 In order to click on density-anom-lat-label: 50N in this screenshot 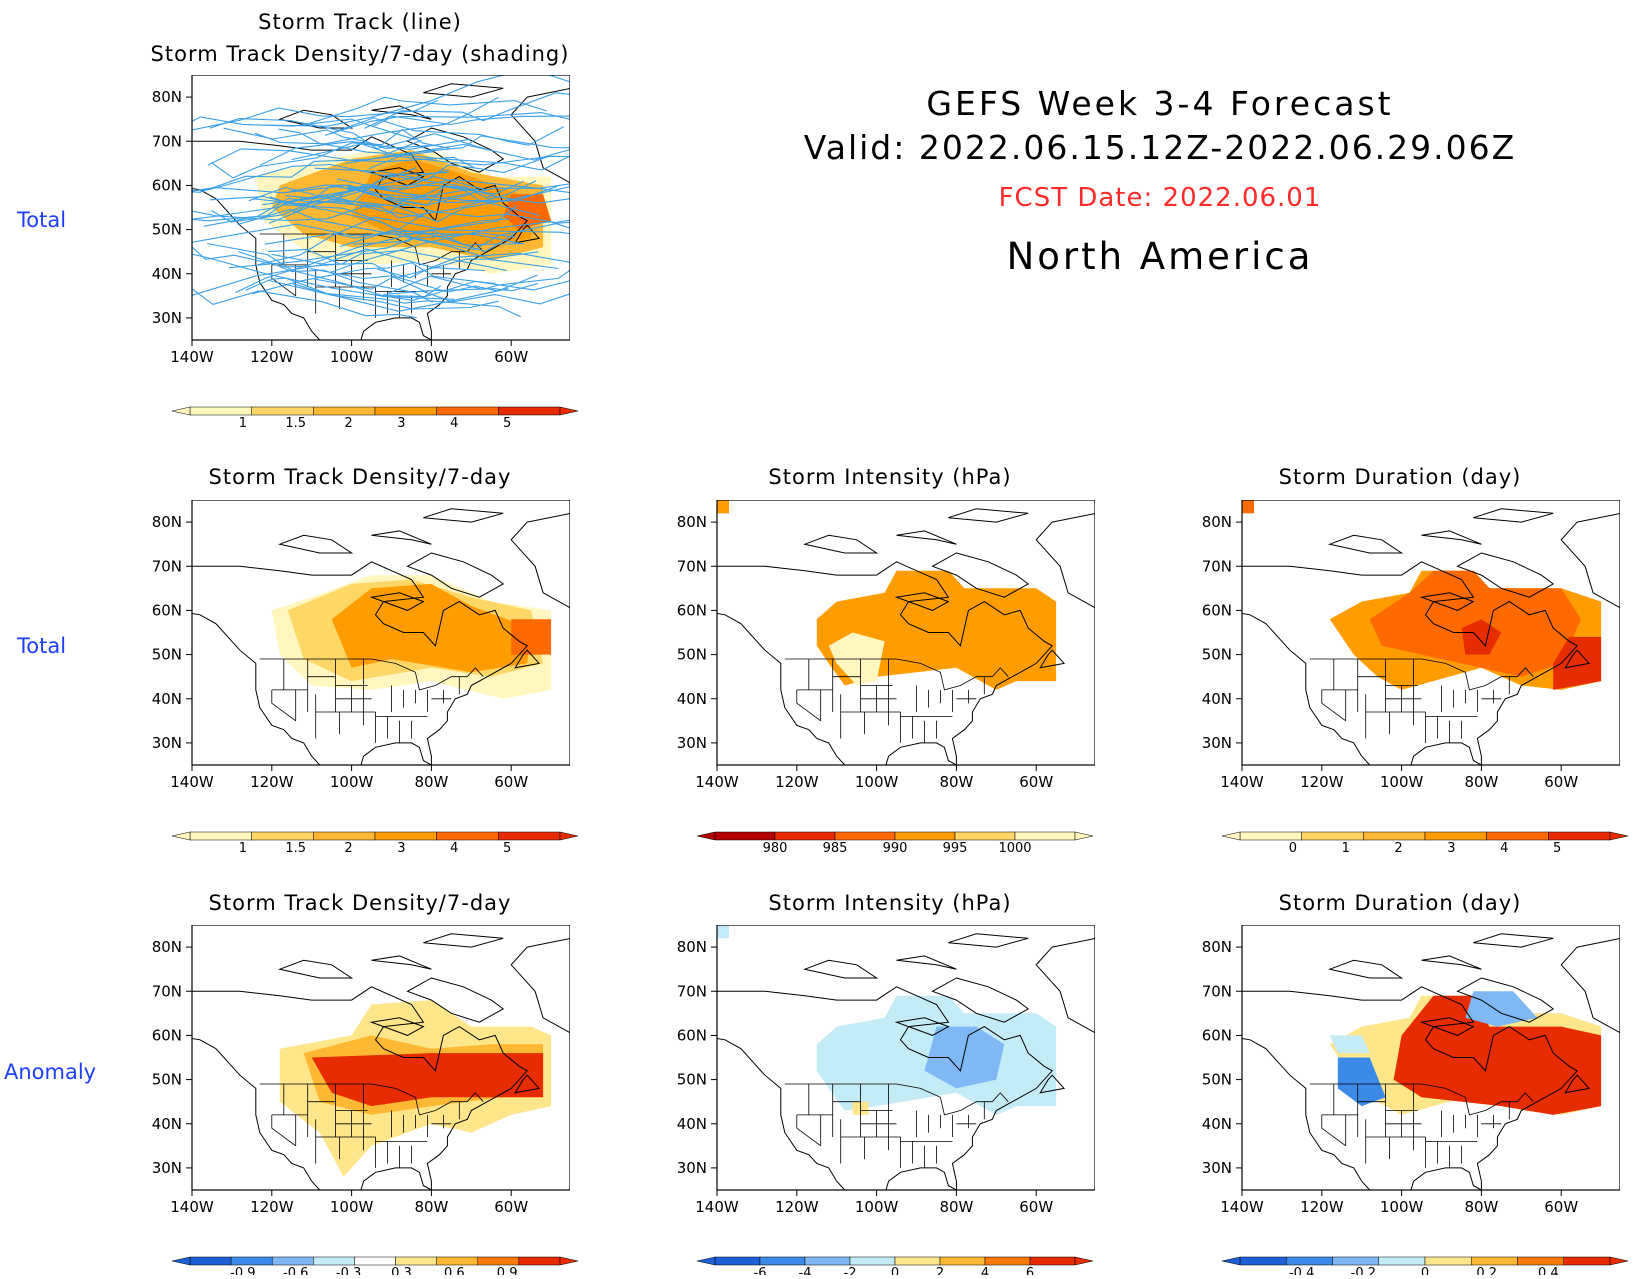, I will do `click(167, 1080)`.